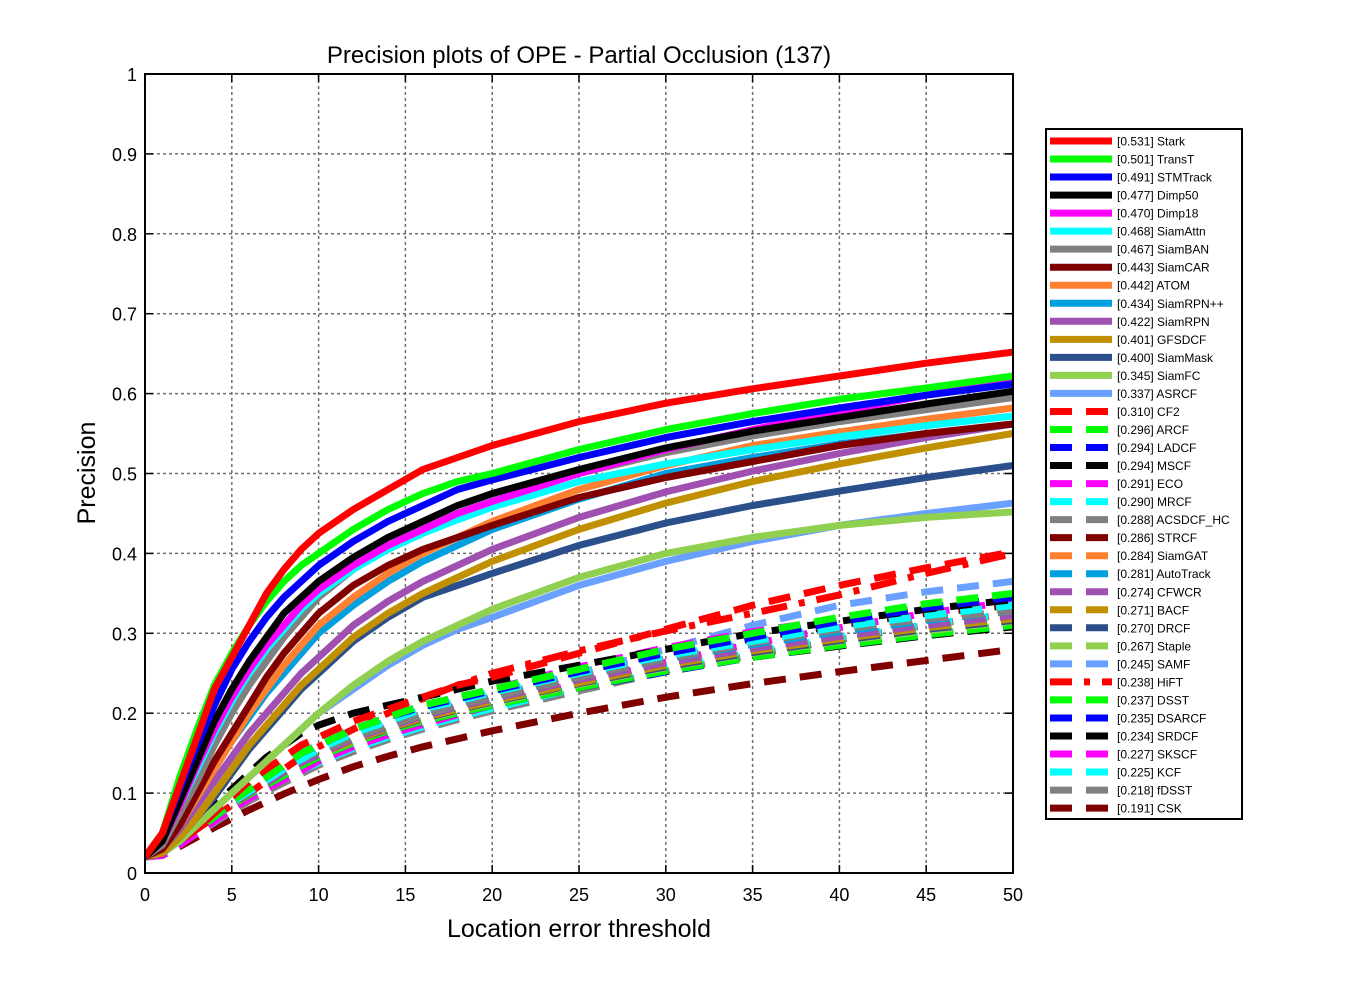 The width and height of the screenshot is (1350, 984). I want to click on legend-entry: [0.296] ARCF, so click(1153, 430).